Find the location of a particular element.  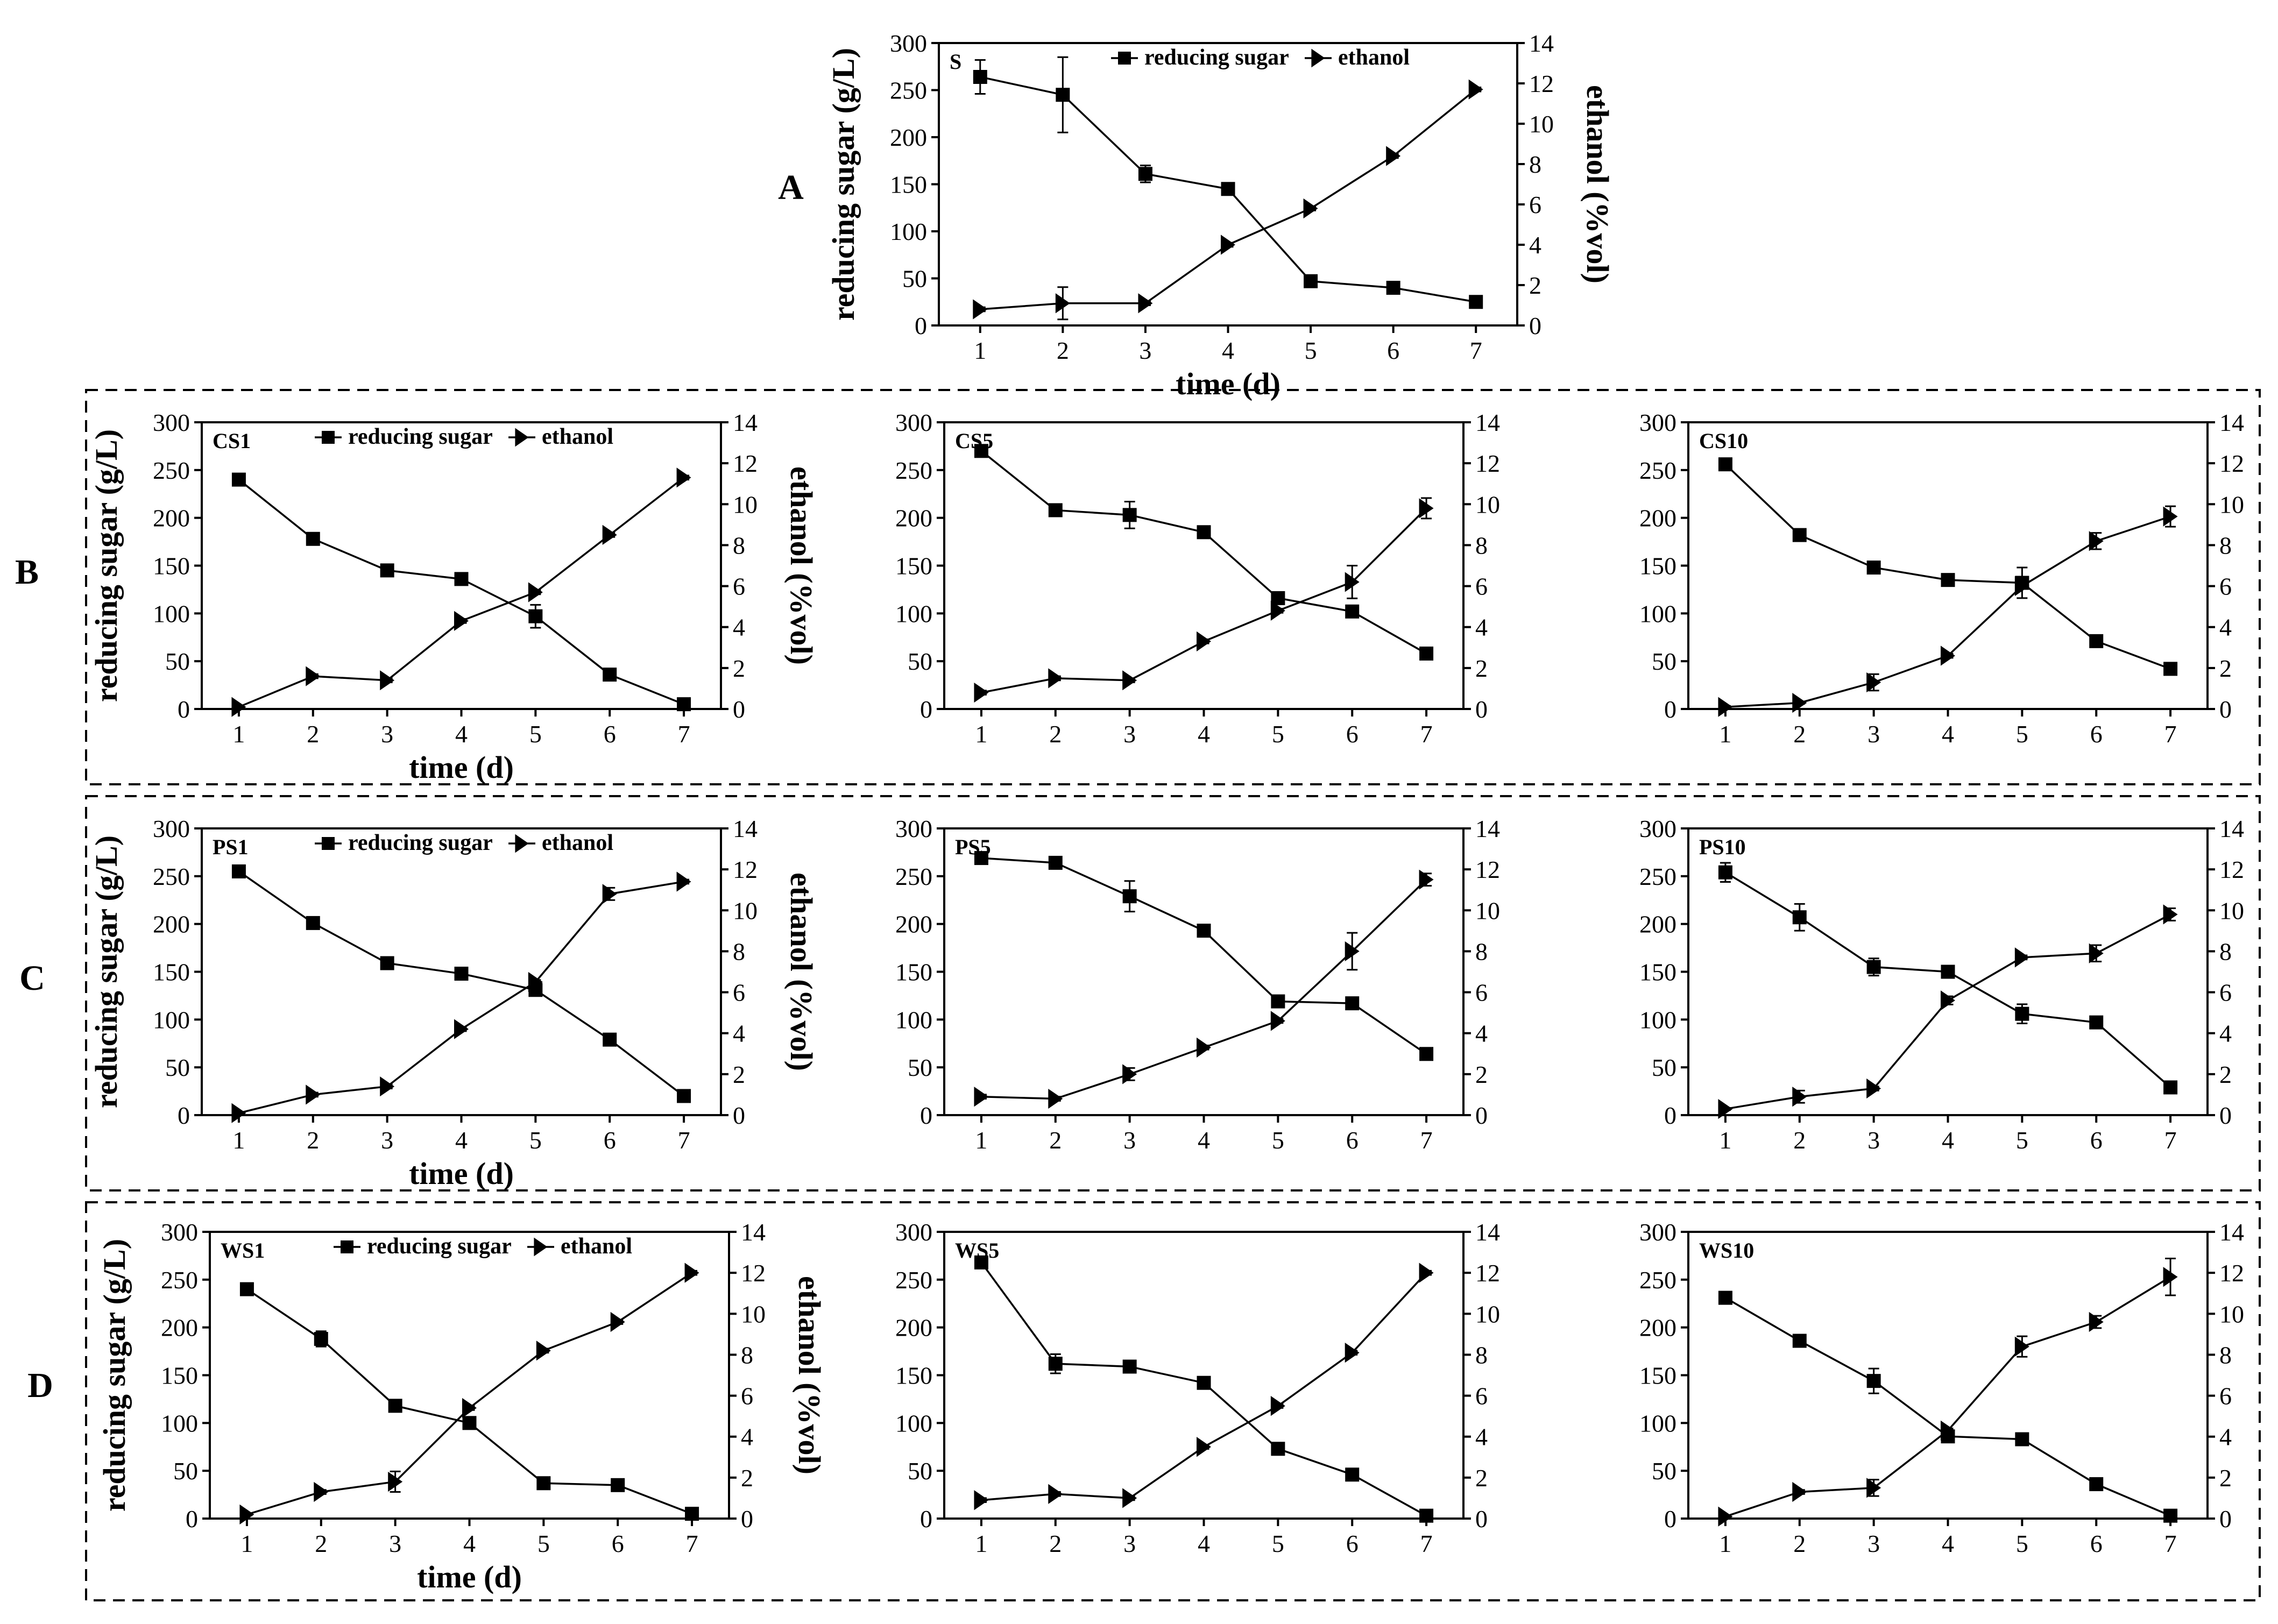

cs10-y-tick-label: 150 is located at coordinates (1657, 566).